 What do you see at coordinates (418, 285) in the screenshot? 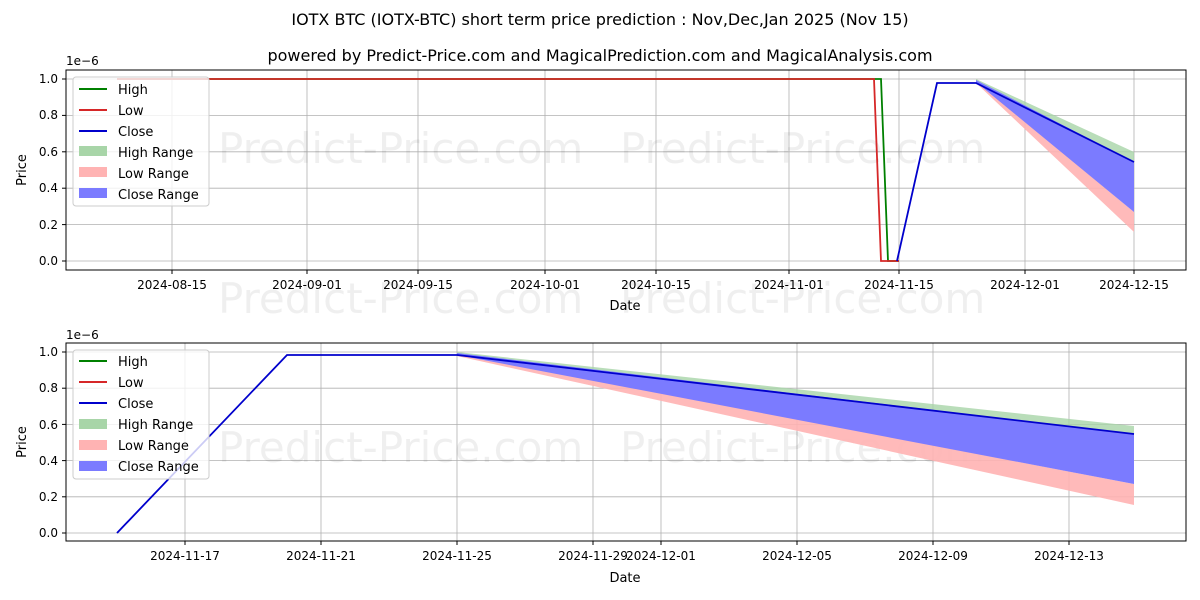
I see `svg-text: 2024-09-15` at bounding box center [418, 285].